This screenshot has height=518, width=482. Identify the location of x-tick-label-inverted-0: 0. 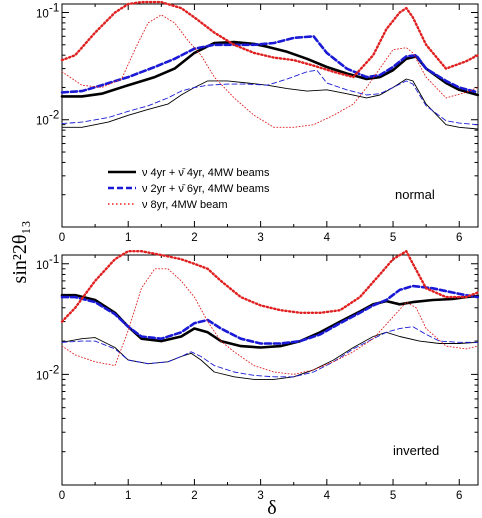
(62, 496).